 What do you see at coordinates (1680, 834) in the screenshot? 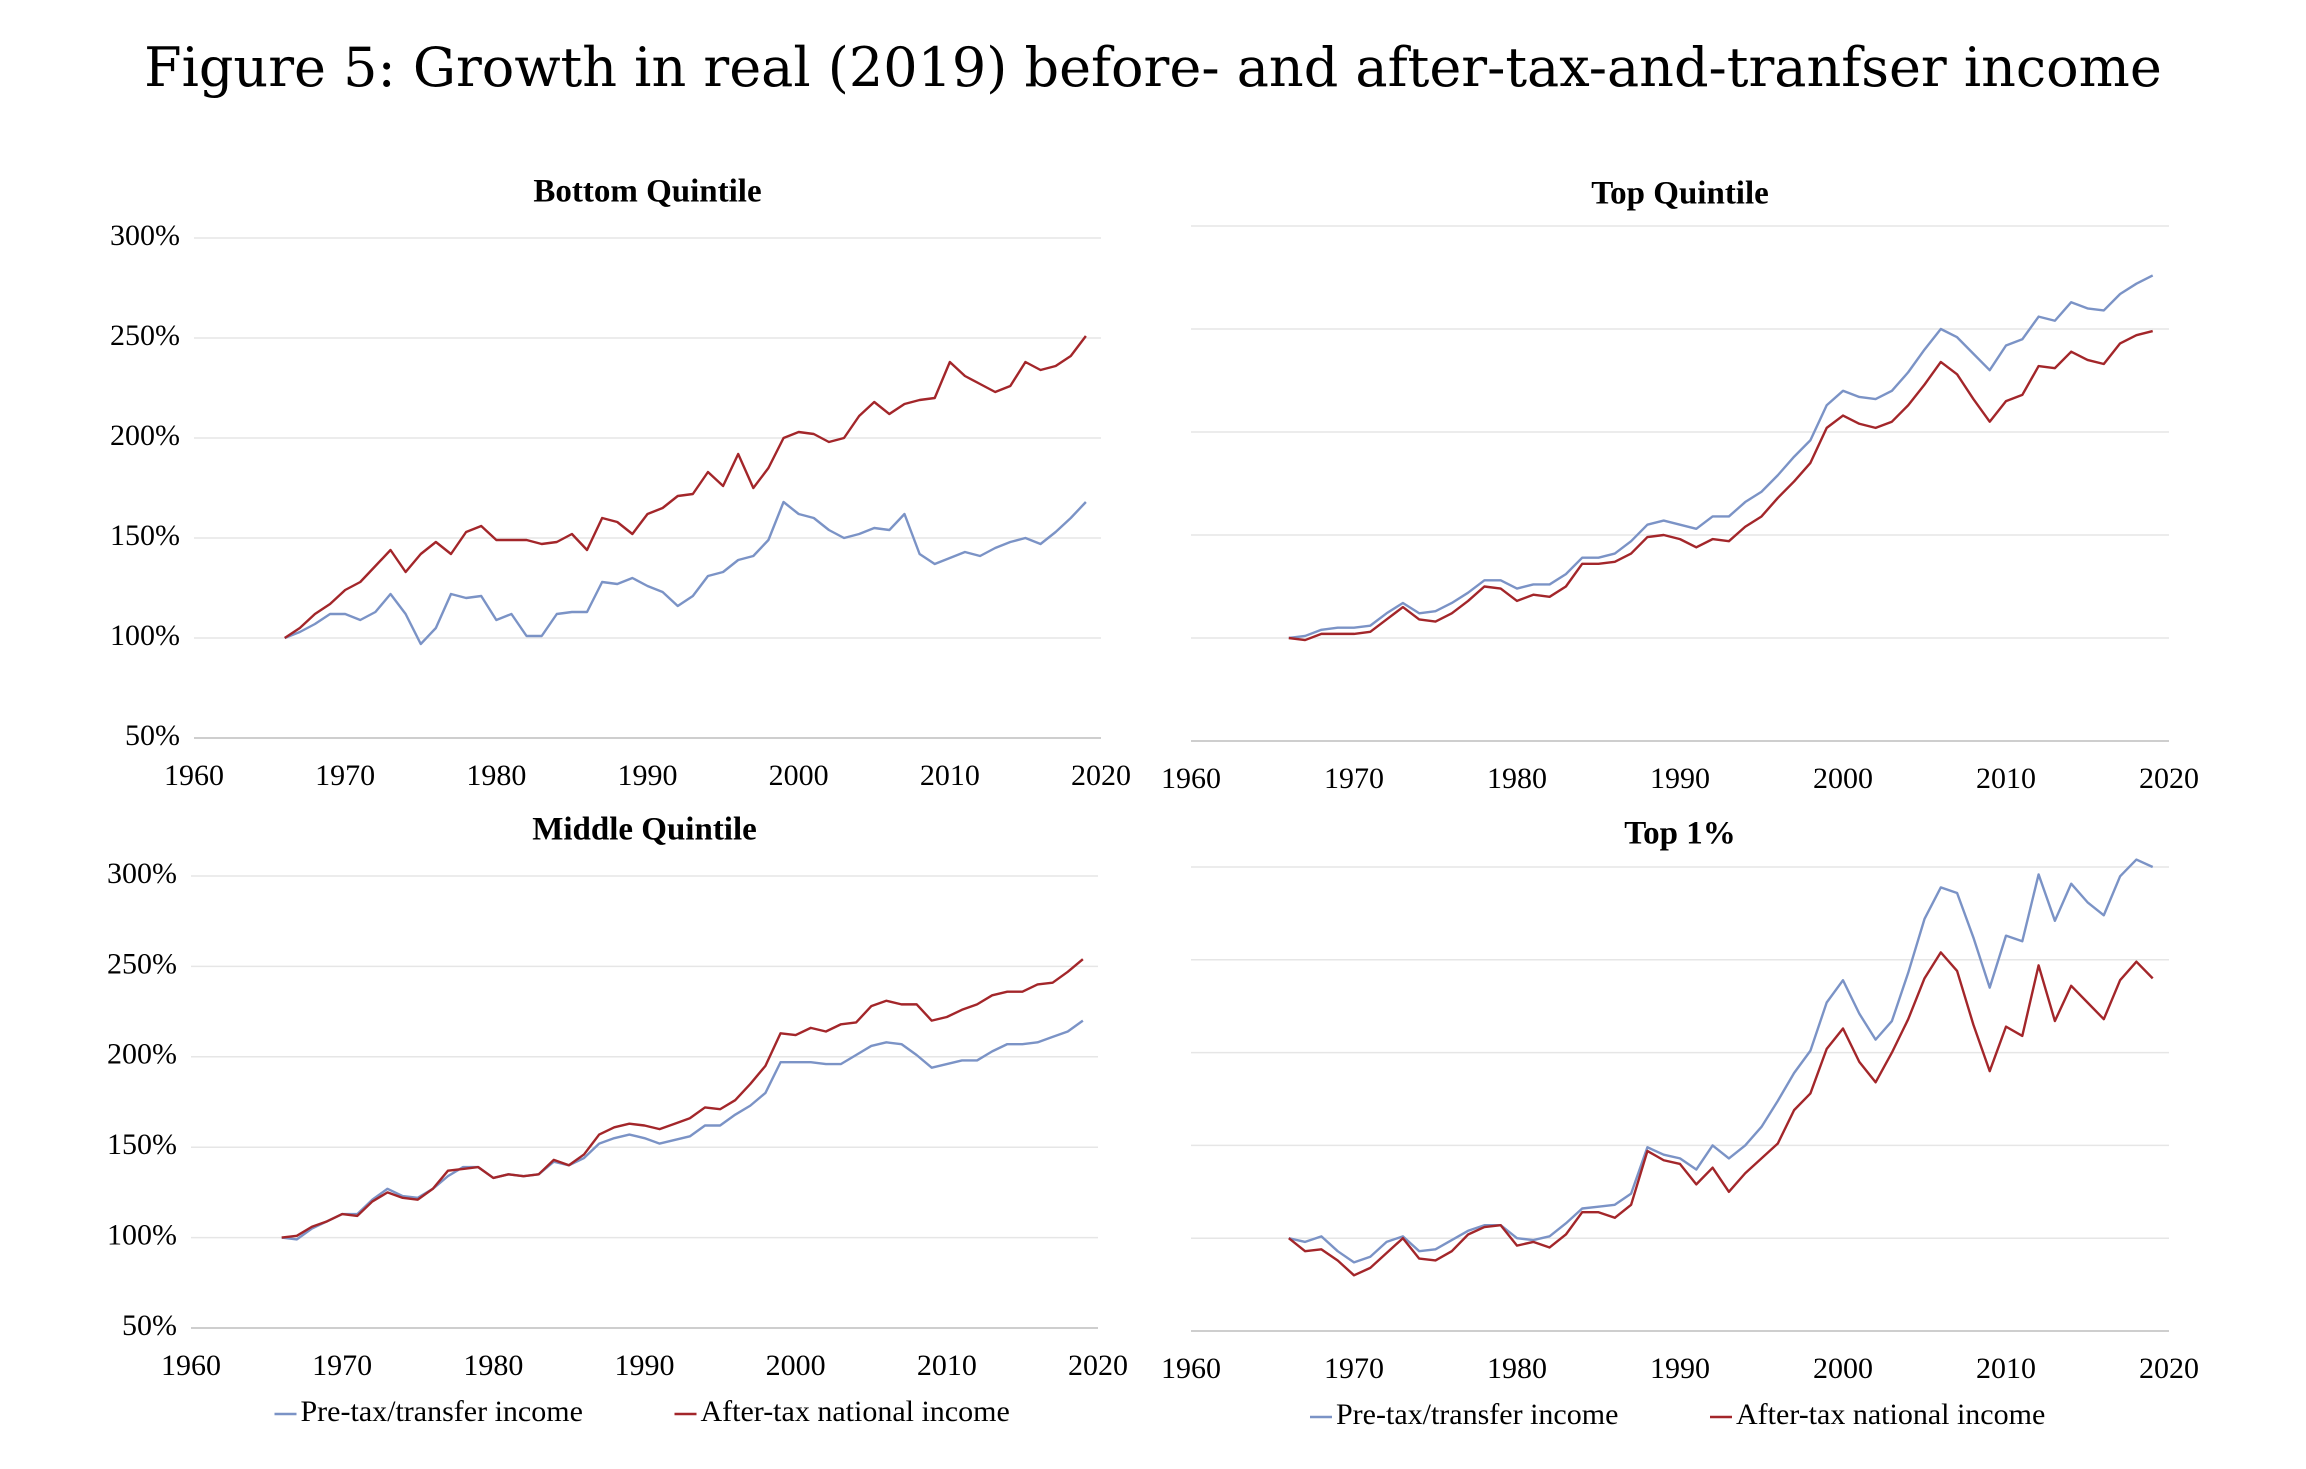
I see `panel-title: Top 1%` at bounding box center [1680, 834].